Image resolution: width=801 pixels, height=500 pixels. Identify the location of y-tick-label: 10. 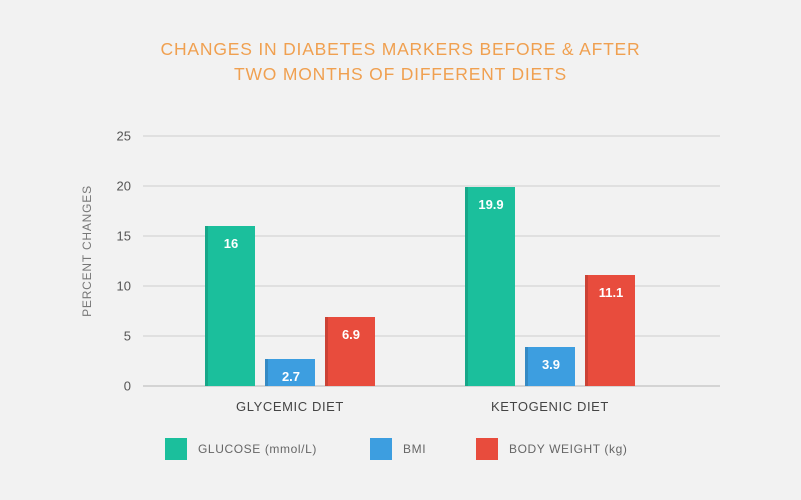
(124, 286).